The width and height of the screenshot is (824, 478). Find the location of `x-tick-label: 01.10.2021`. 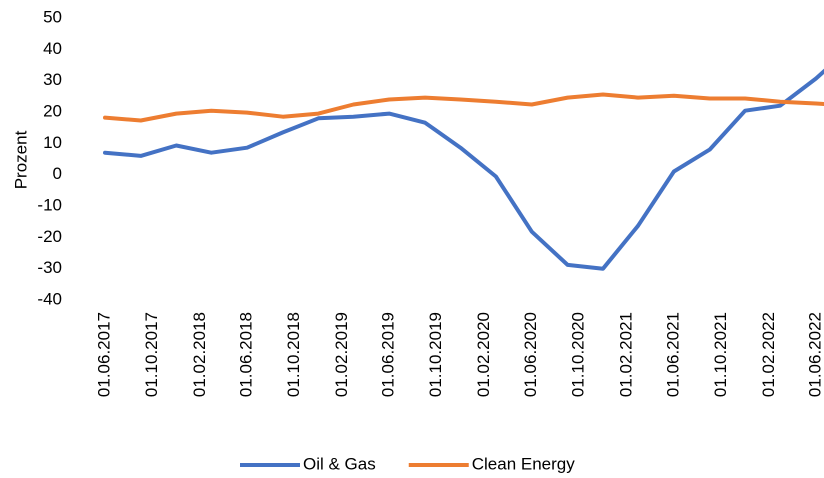

x-tick-label: 01.10.2021 is located at coordinates (720, 354).